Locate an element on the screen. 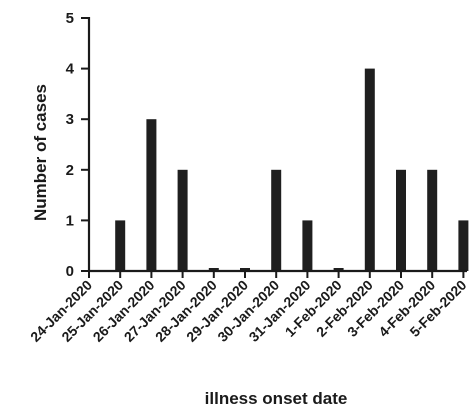  y-tick-label: 3 is located at coordinates (70, 119).